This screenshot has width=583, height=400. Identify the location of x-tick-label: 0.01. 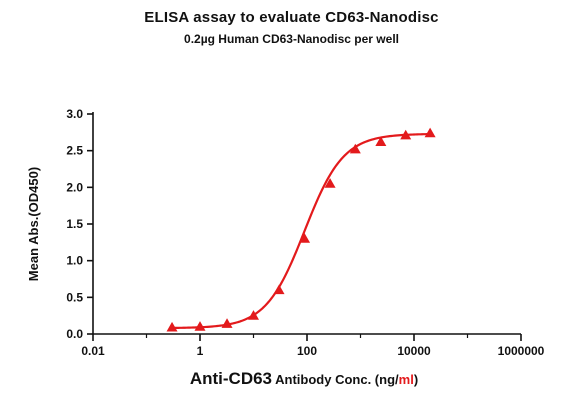
(93, 351).